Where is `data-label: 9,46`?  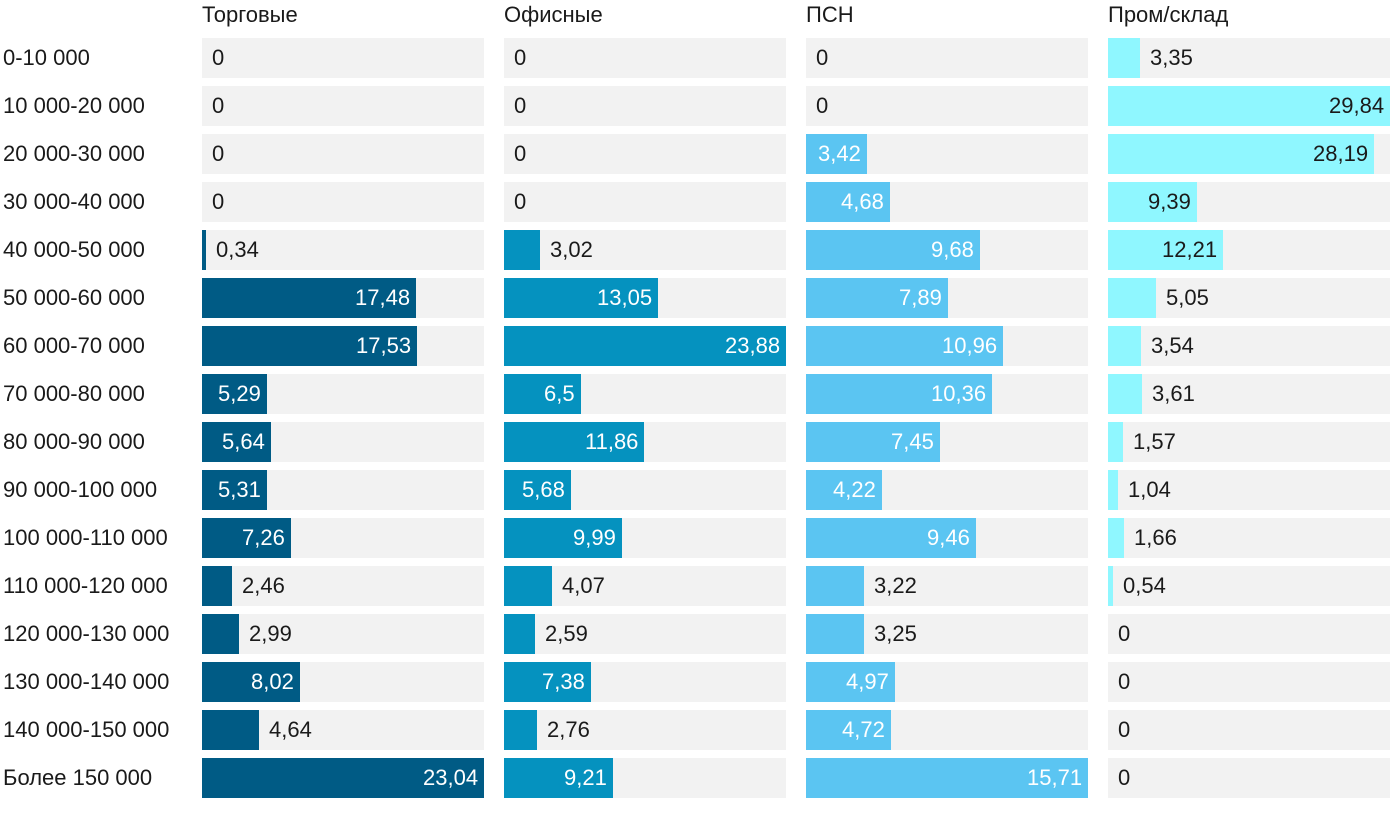
data-label: 9,46 is located at coordinates (948, 537).